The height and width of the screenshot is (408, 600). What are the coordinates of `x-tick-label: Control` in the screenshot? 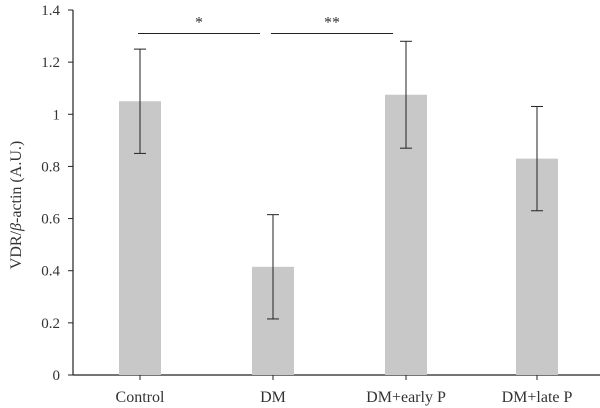 It's located at (140, 397).